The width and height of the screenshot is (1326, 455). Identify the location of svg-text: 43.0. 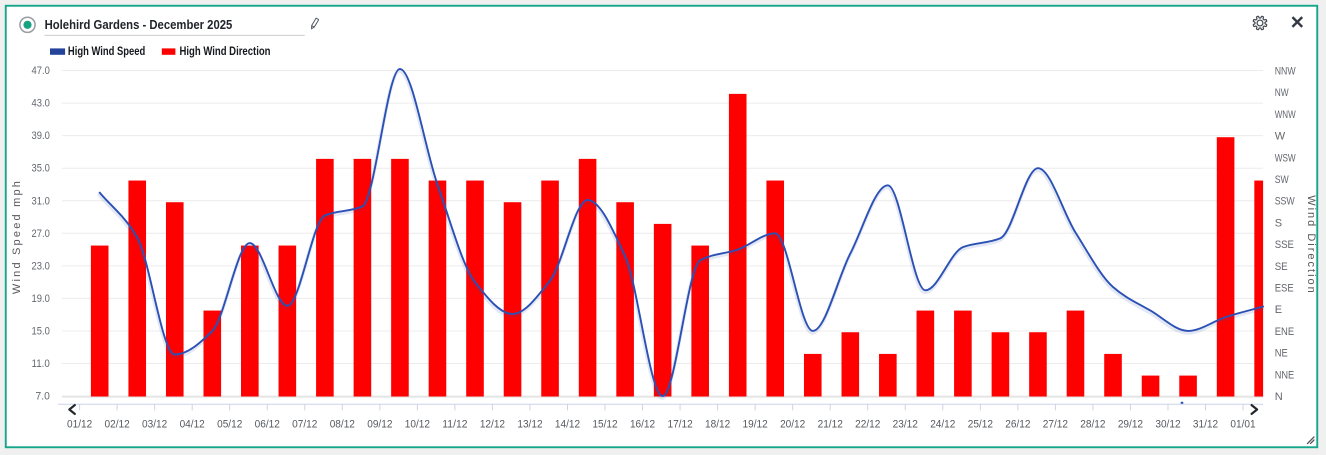
(41, 104).